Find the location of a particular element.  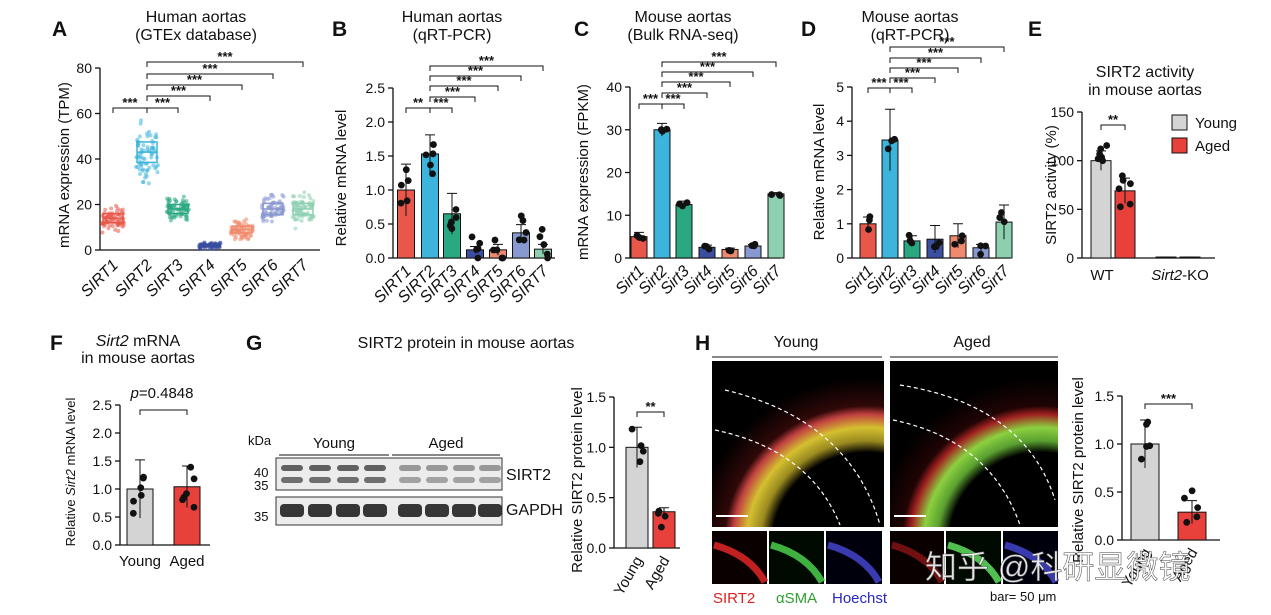

panel-a-tick-label: 60 is located at coordinates (84, 114).